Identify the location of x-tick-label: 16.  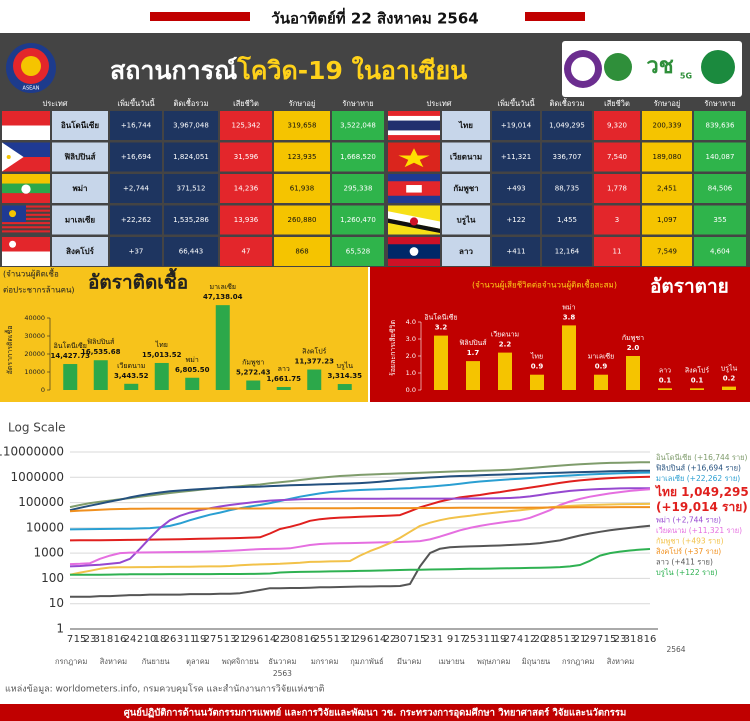
(650, 639).